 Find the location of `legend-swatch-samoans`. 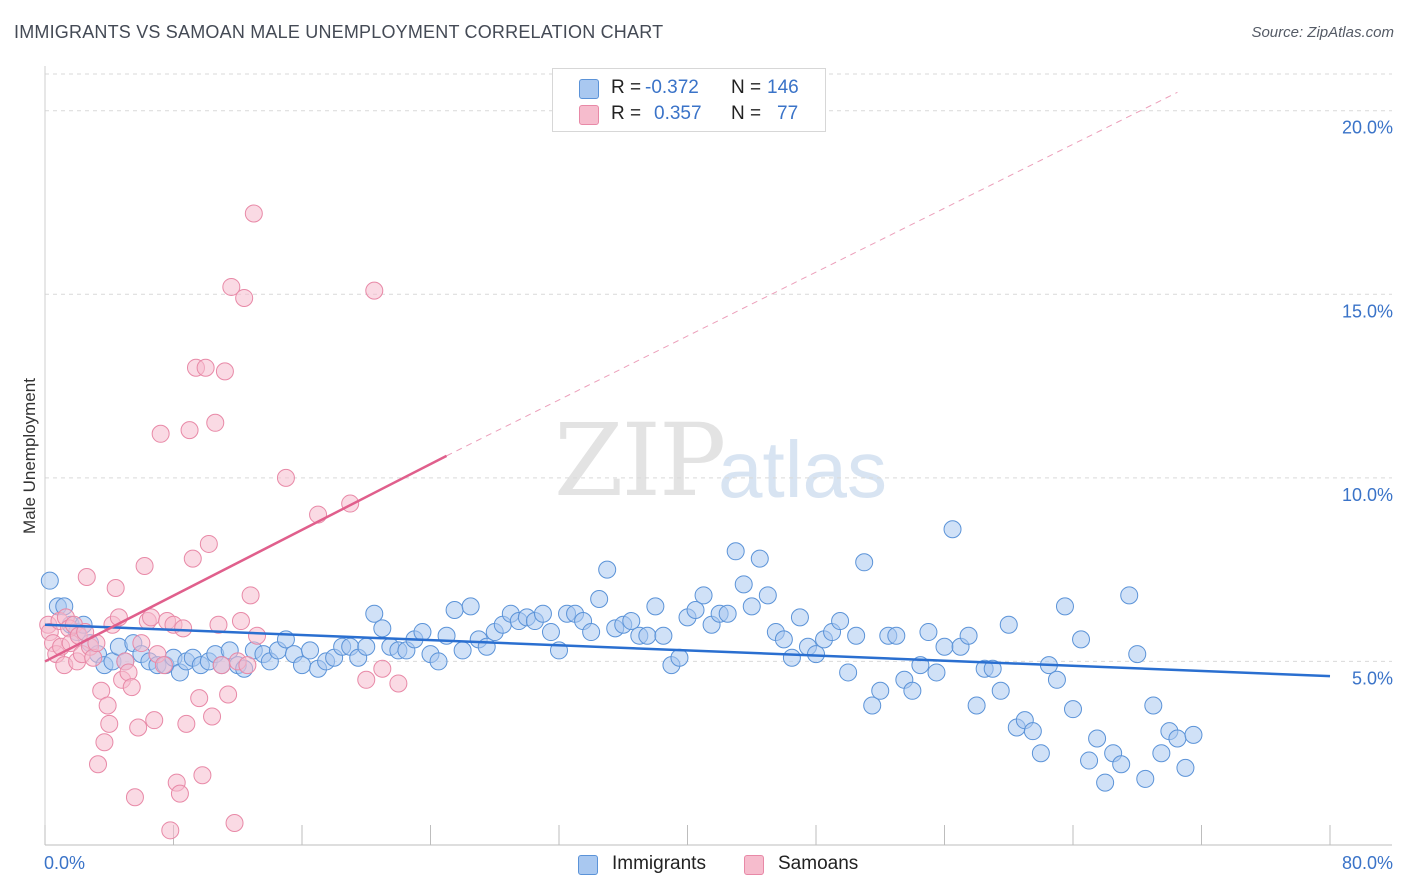

legend-swatch-samoans is located at coordinates (589, 115).